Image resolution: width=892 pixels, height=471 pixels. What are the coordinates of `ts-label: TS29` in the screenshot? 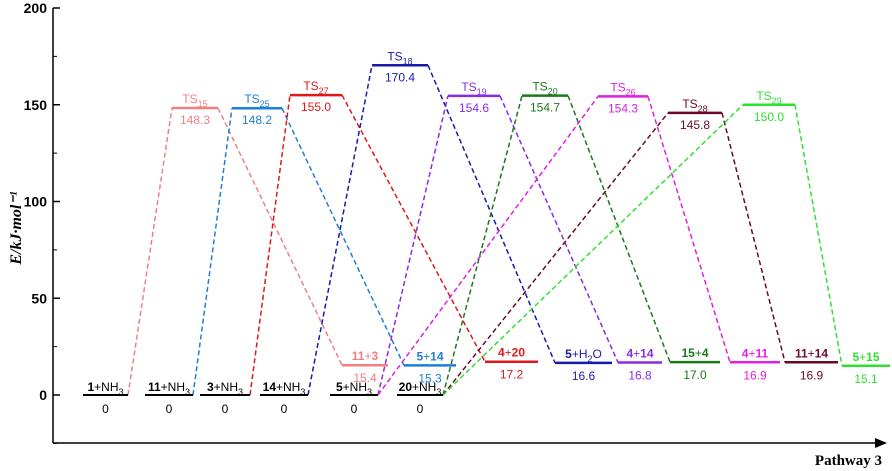 It's located at (768, 97).